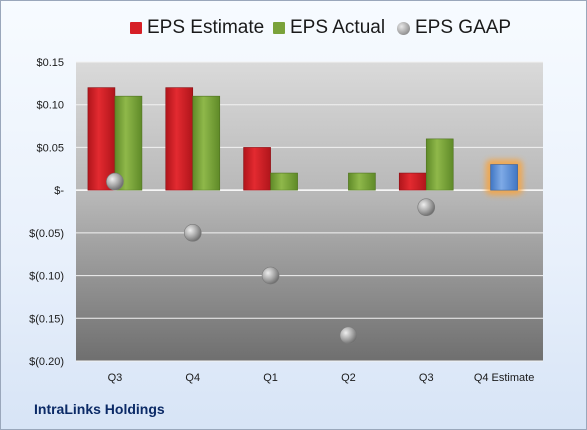 Image resolution: width=587 pixels, height=430 pixels. I want to click on x-tick-label: Q1, so click(270, 378).